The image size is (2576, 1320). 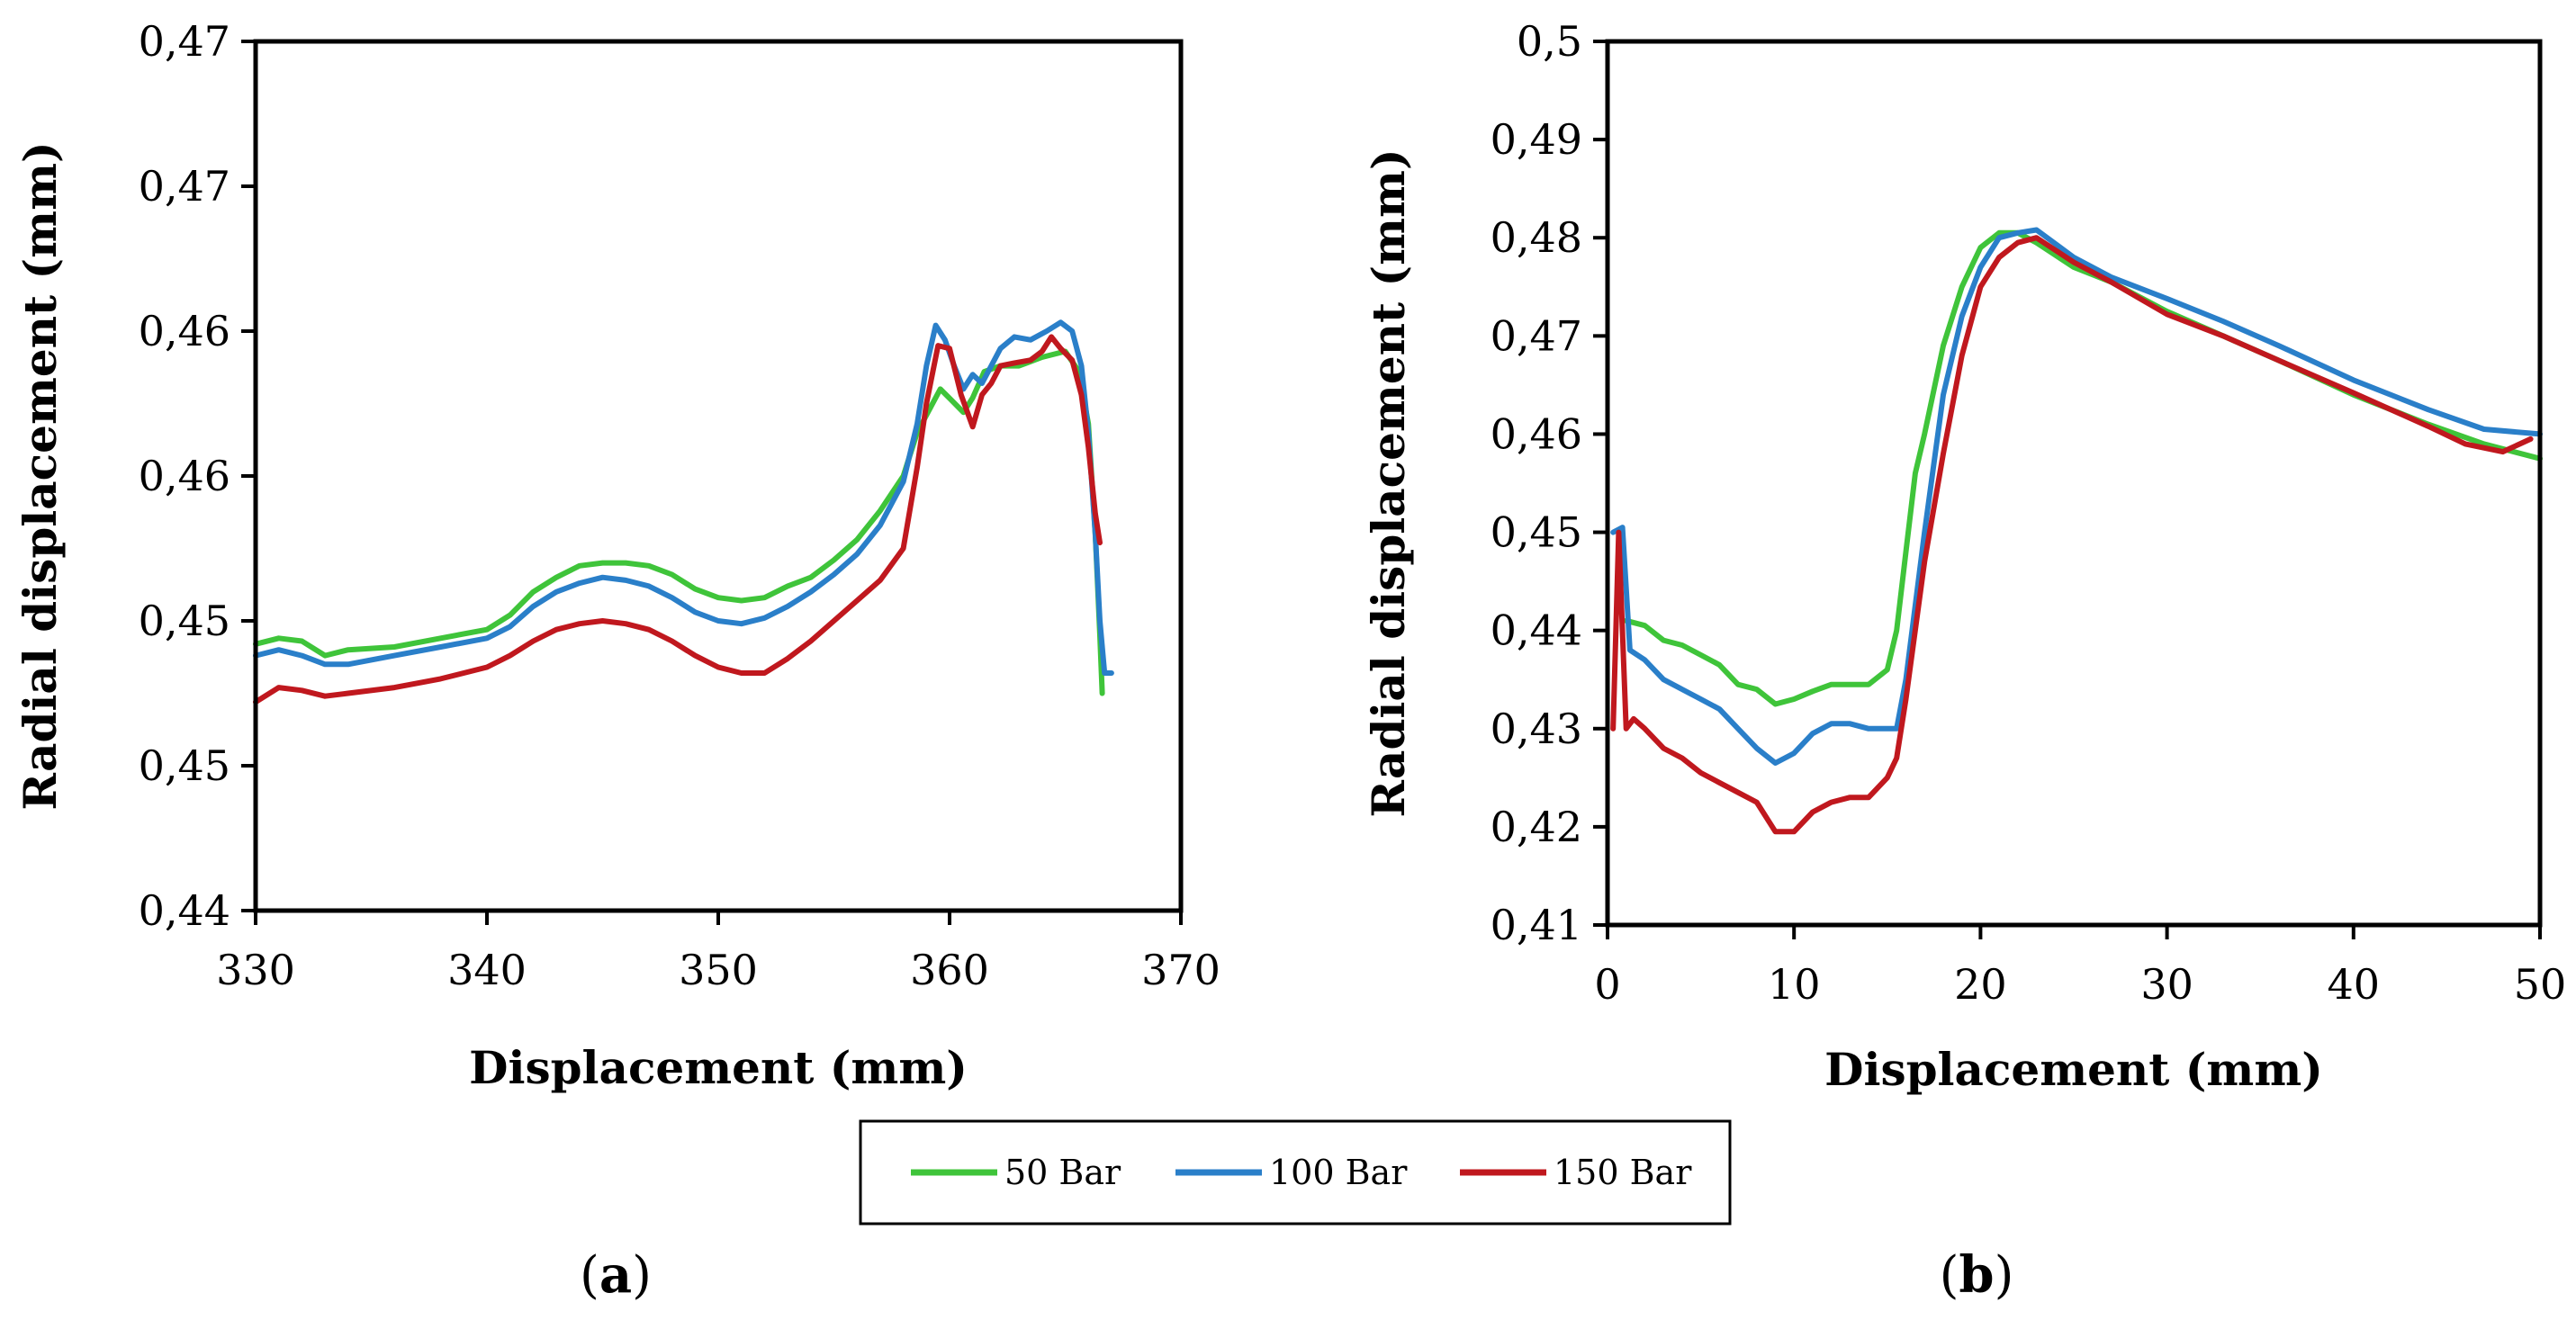 What do you see at coordinates (255, 970) in the screenshot?
I see `chart-a-x-tick-label: 330` at bounding box center [255, 970].